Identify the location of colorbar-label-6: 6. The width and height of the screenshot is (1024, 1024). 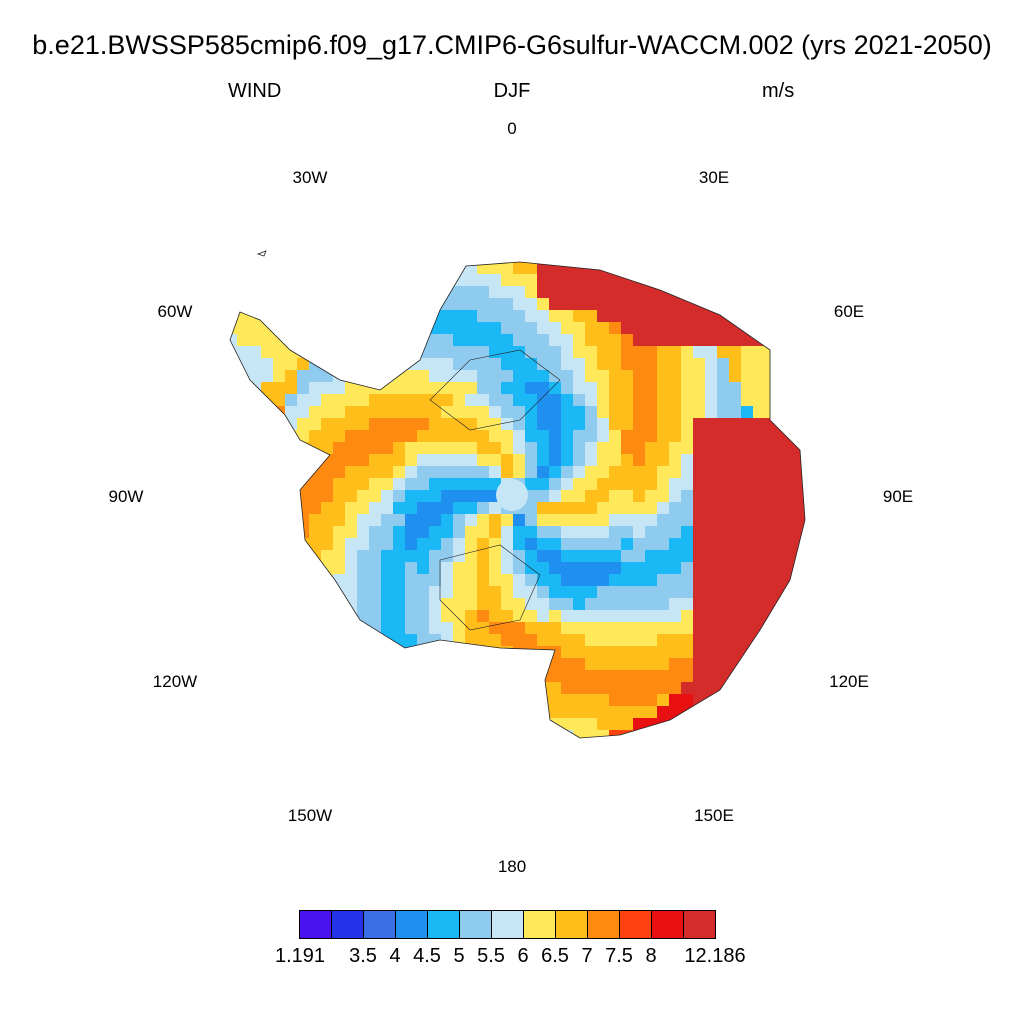
(523, 956).